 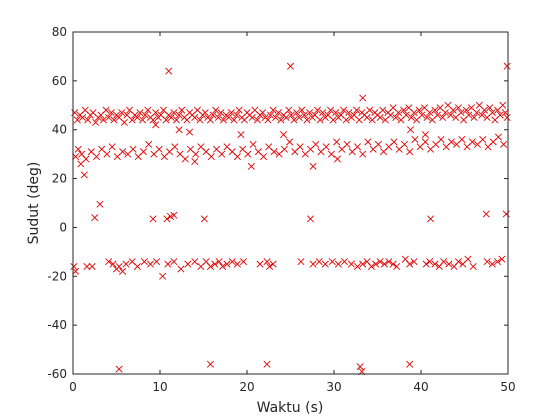 What do you see at coordinates (59, 81) in the screenshot?
I see `y-tick-label: 60` at bounding box center [59, 81].